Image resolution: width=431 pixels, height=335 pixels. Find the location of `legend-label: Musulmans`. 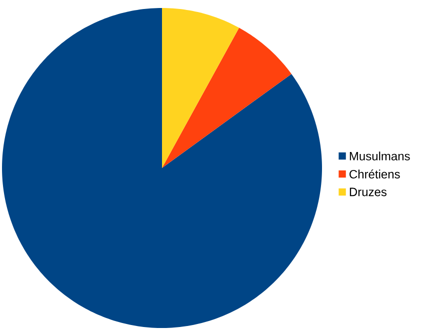

legend-label: Musulmans is located at coordinates (380, 156).